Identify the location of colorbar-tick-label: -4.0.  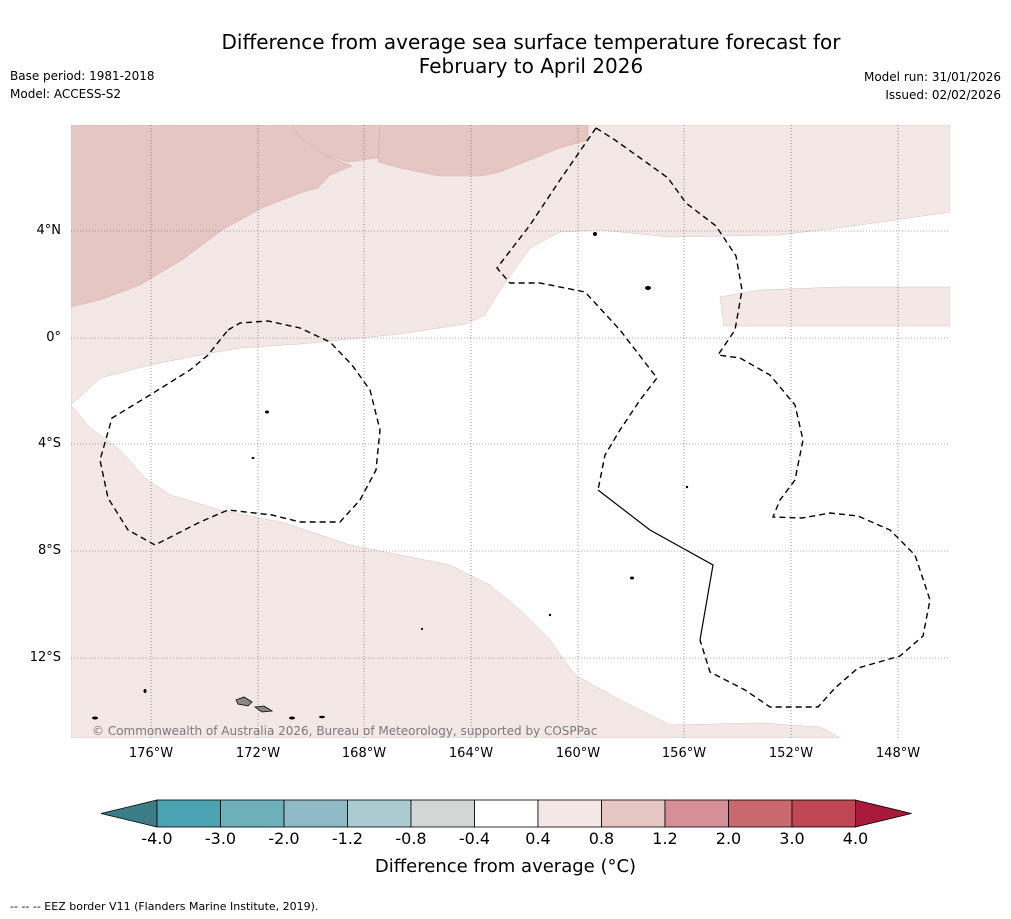
(157, 838).